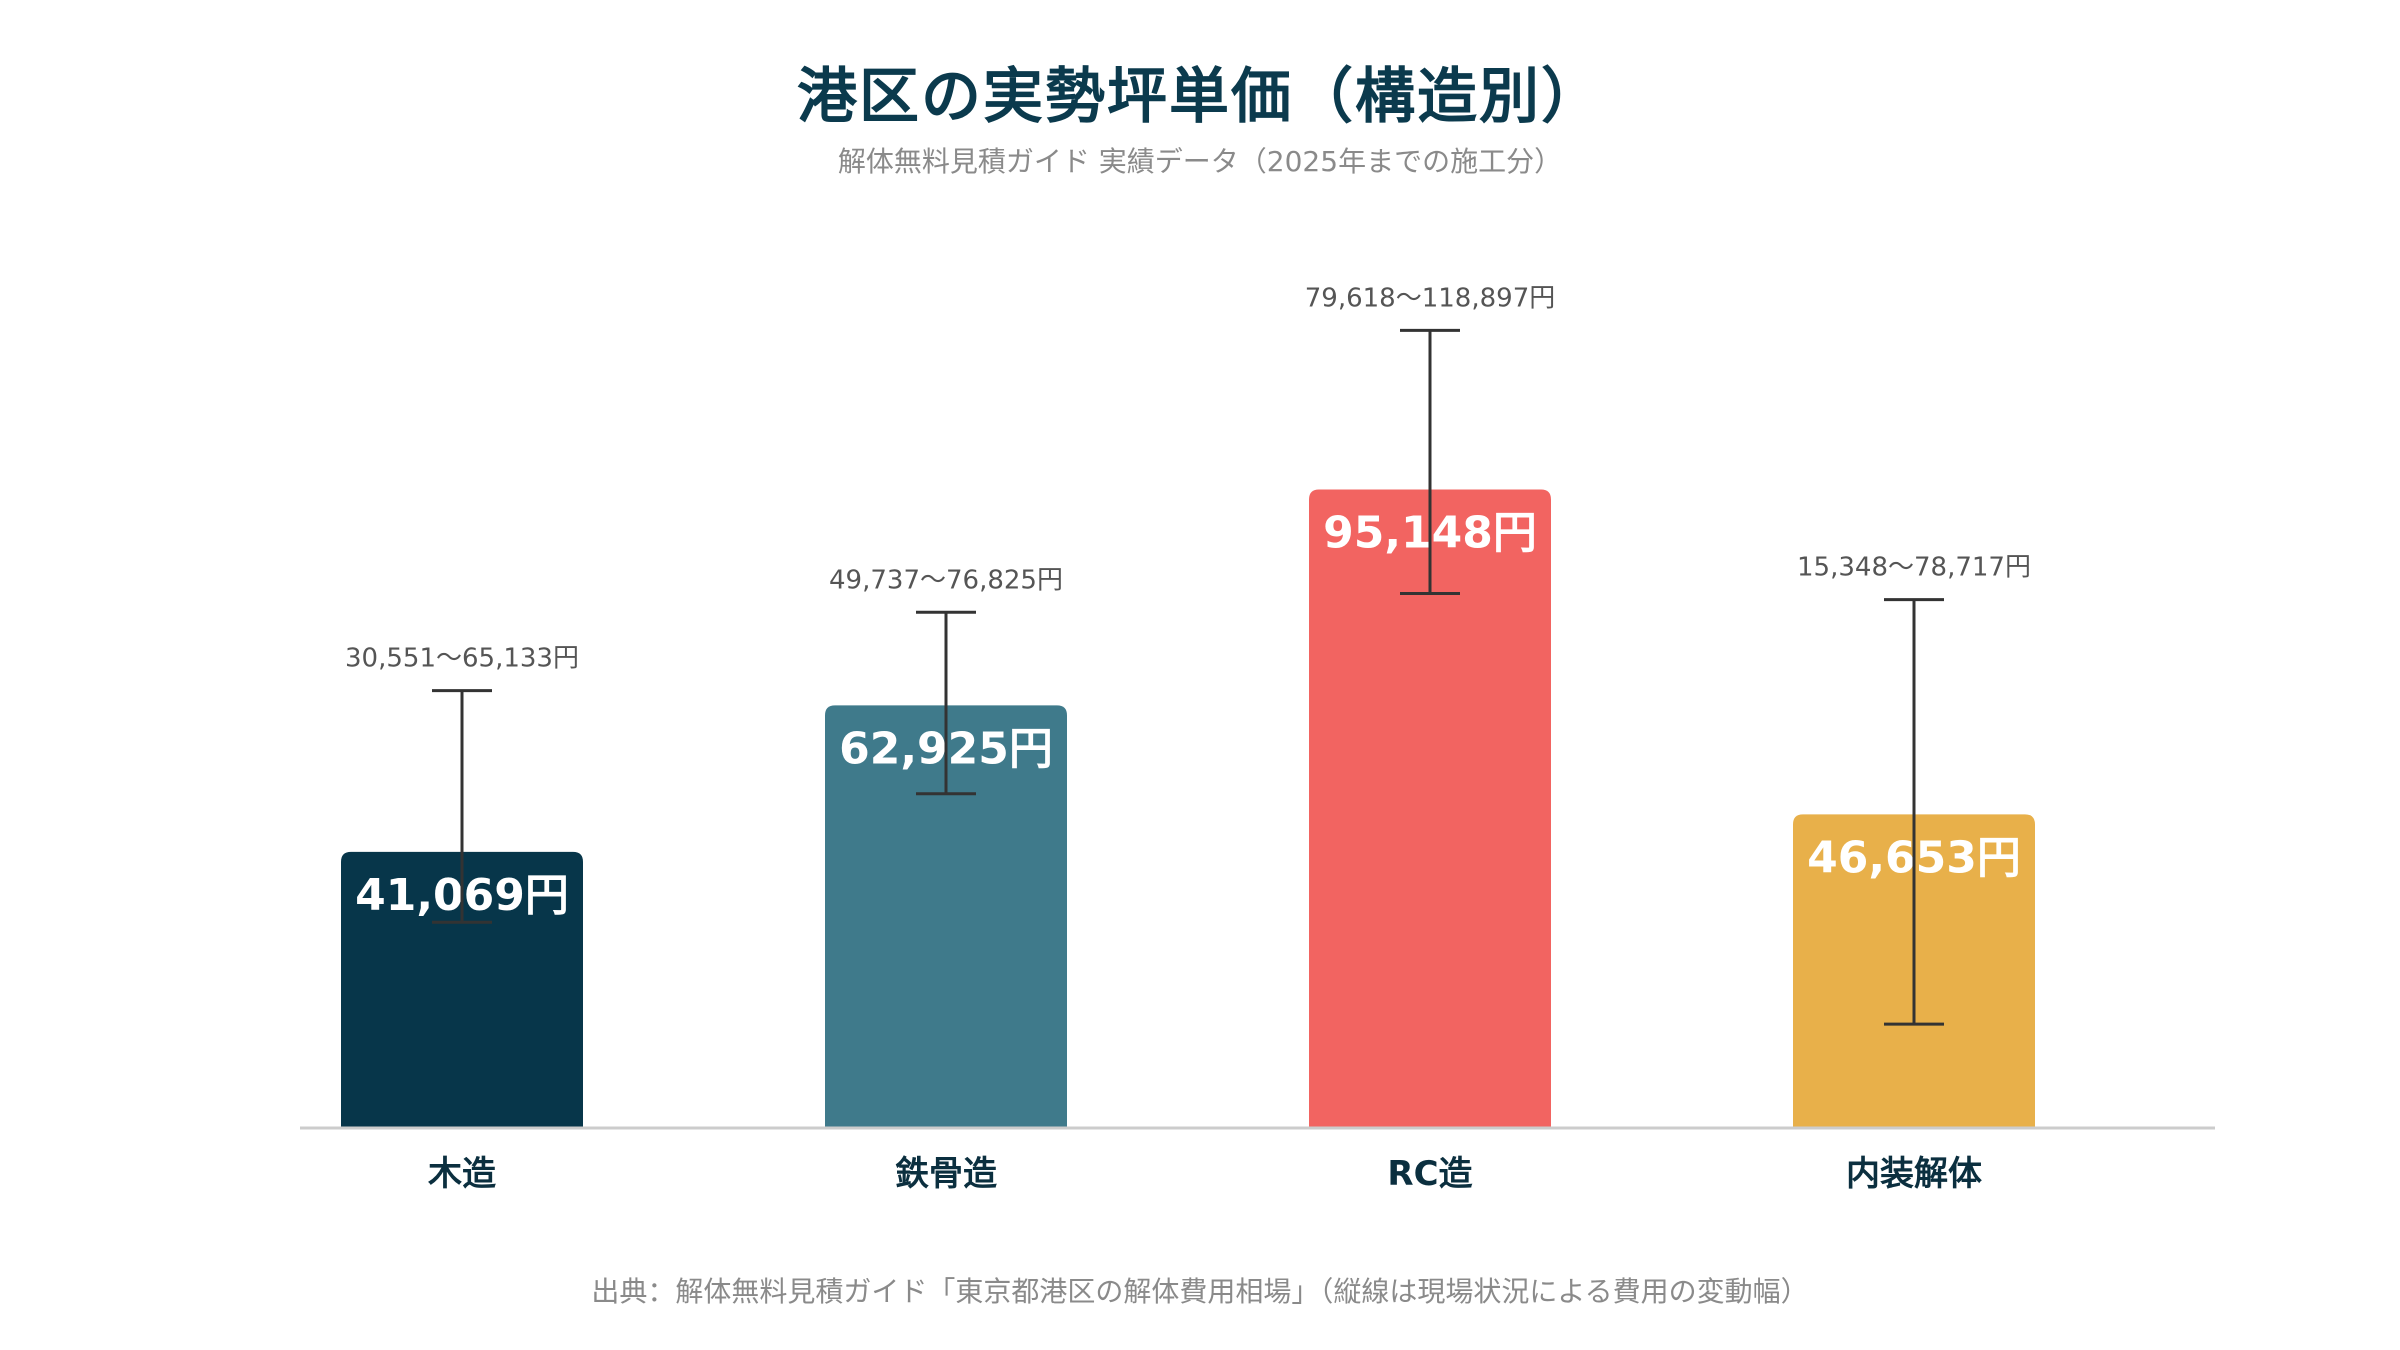 This screenshot has height=1350, width=2400. What do you see at coordinates (462, 659) in the screenshot?
I see `range-label: 30,551〜65,133円` at bounding box center [462, 659].